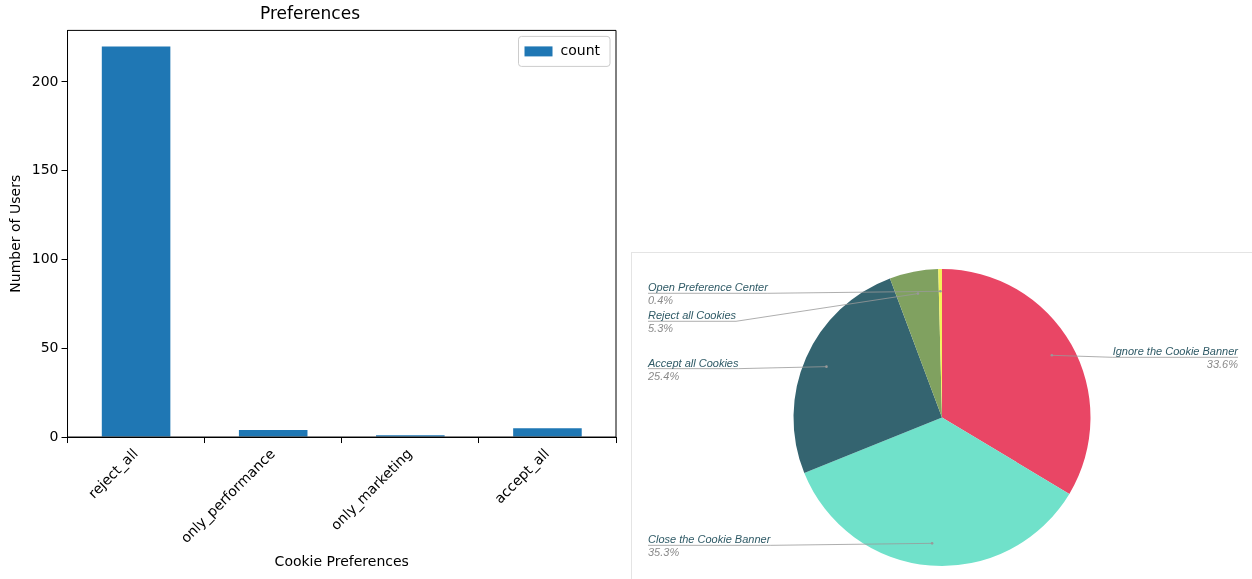 This screenshot has height=579, width=1252. Describe the element at coordinates (1222, 364) in the screenshot. I see `data-label: 33.6%` at that location.